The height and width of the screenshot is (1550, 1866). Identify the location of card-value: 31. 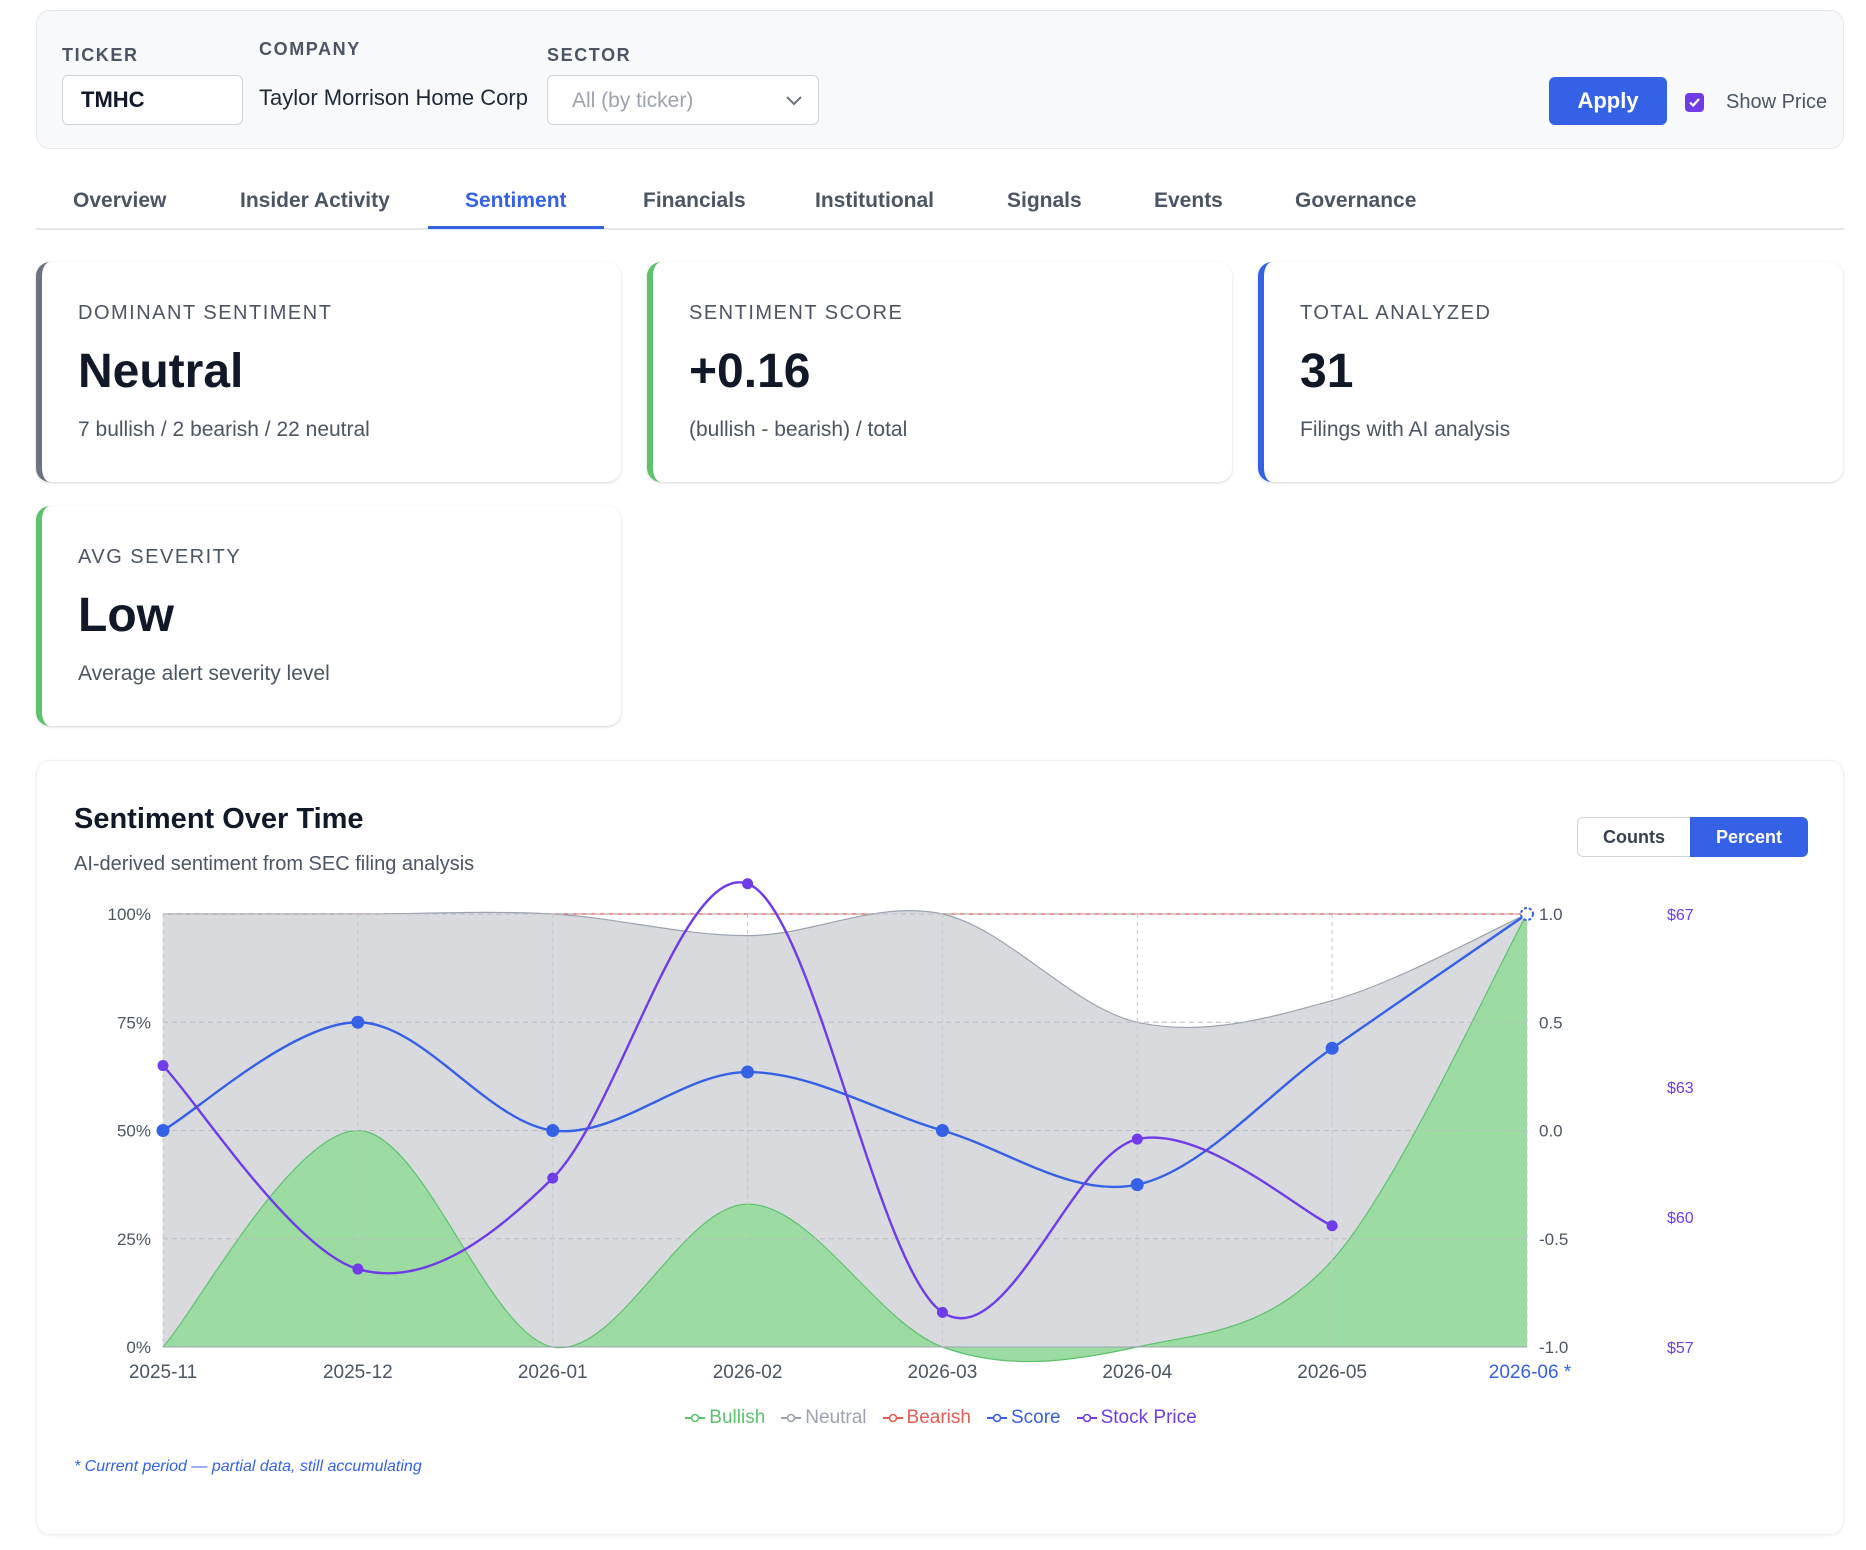
(1327, 371).